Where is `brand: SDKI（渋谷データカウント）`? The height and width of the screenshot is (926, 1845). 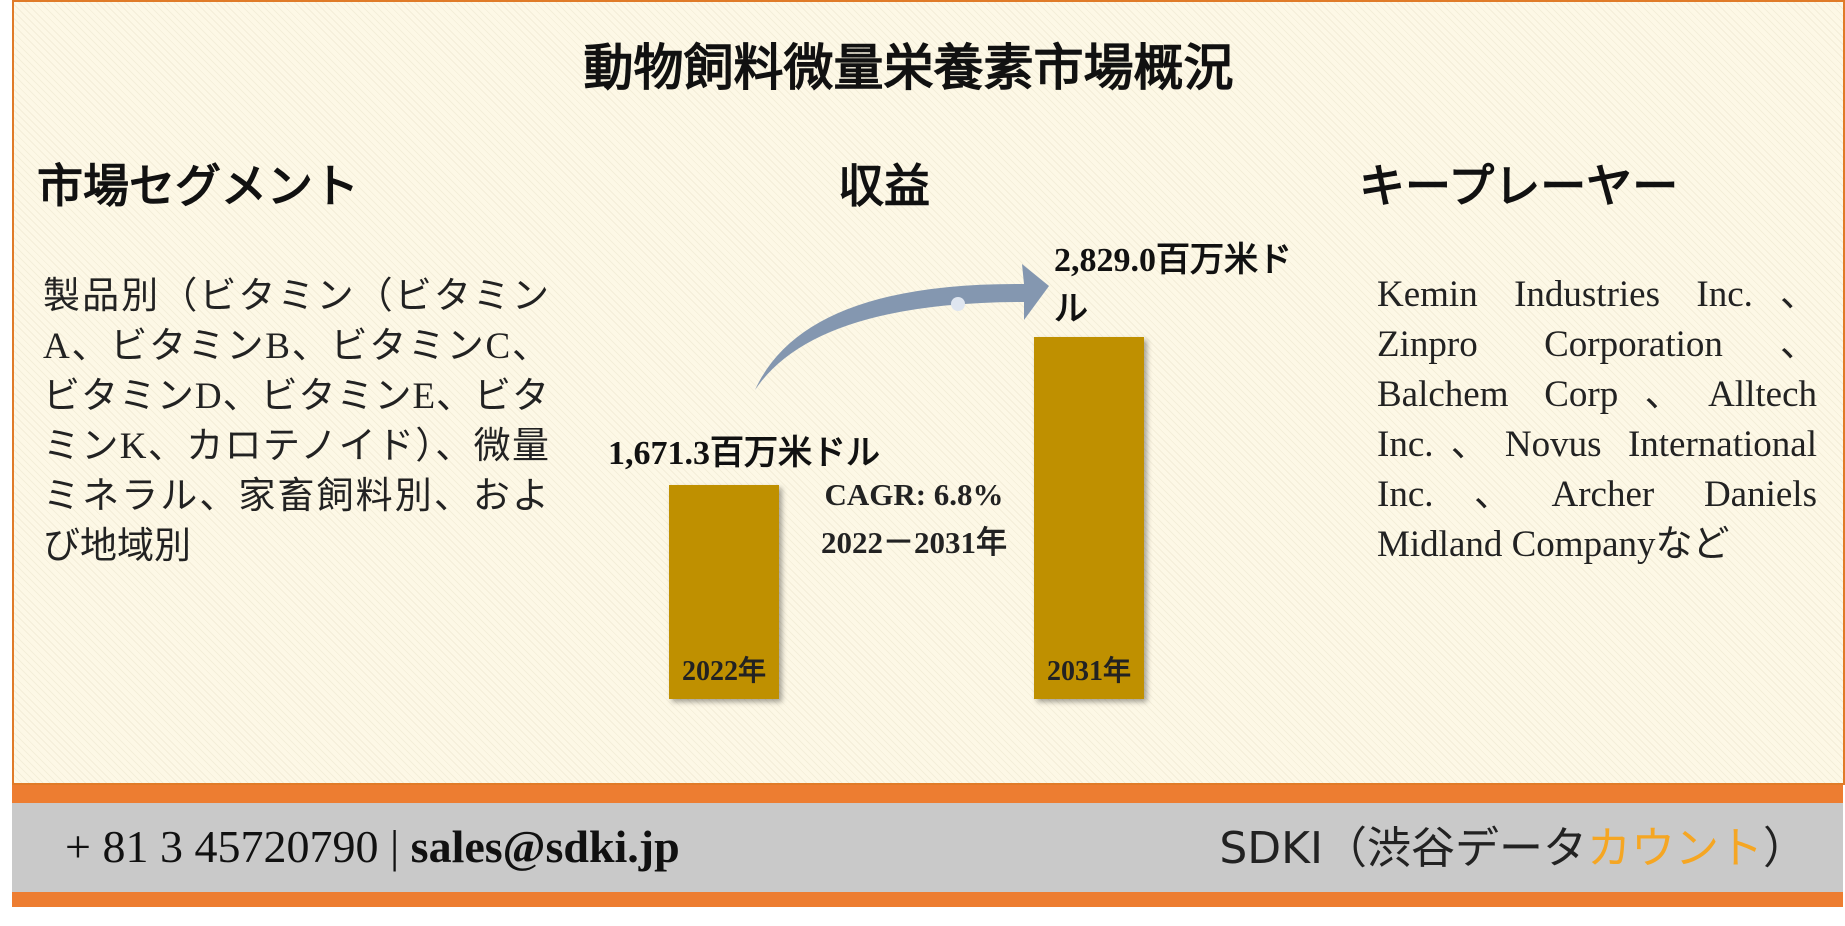
brand: SDKI（渋谷データカウント） is located at coordinates (1513, 844).